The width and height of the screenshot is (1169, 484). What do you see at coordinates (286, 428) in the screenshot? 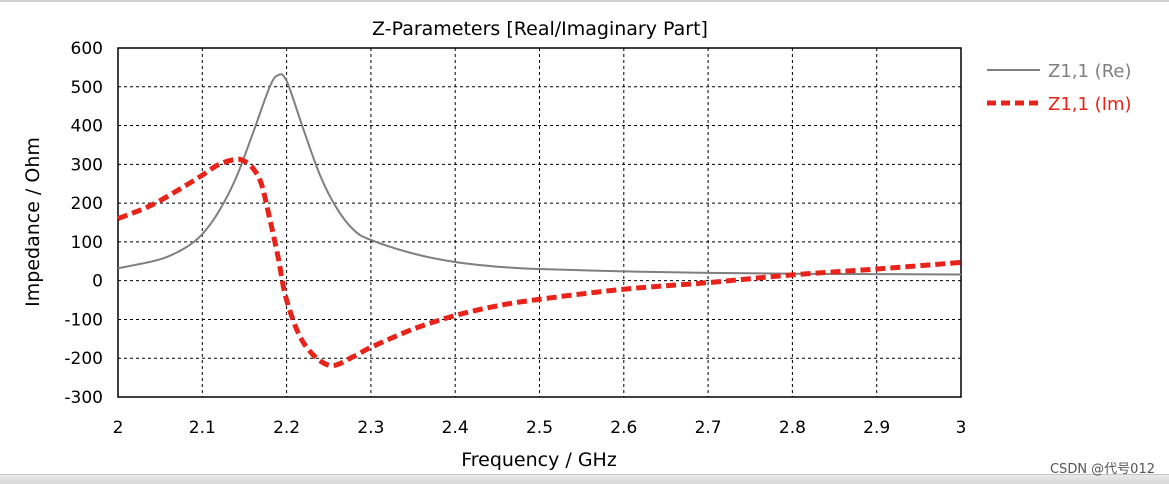
I see `x-tick-label: 2.2` at bounding box center [286, 428].